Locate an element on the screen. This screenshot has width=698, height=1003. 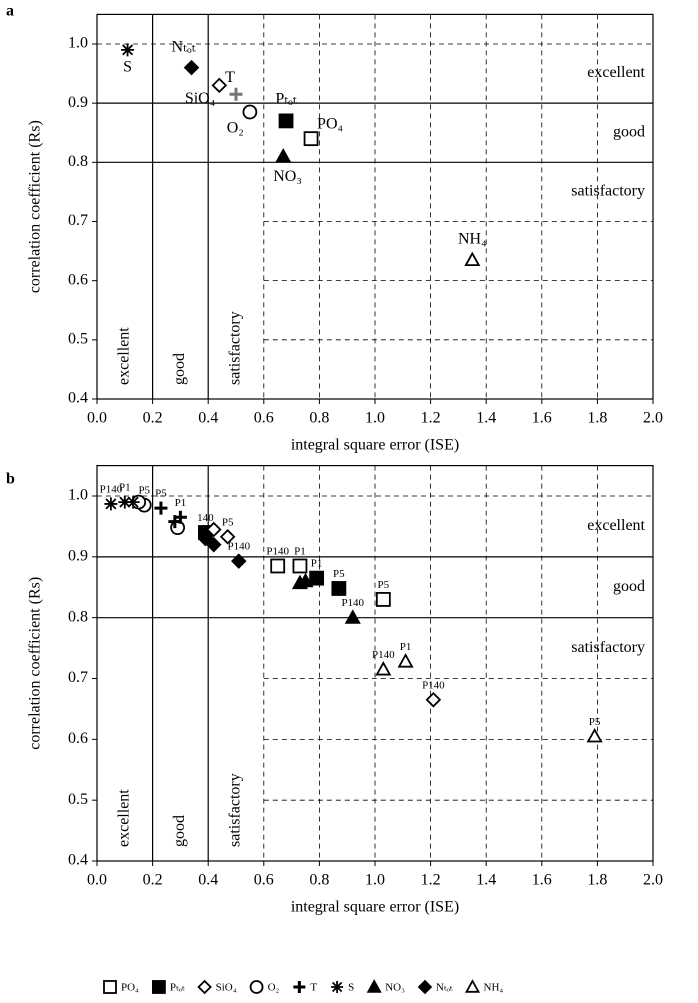
marker-circle is located at coordinates (256, 987).